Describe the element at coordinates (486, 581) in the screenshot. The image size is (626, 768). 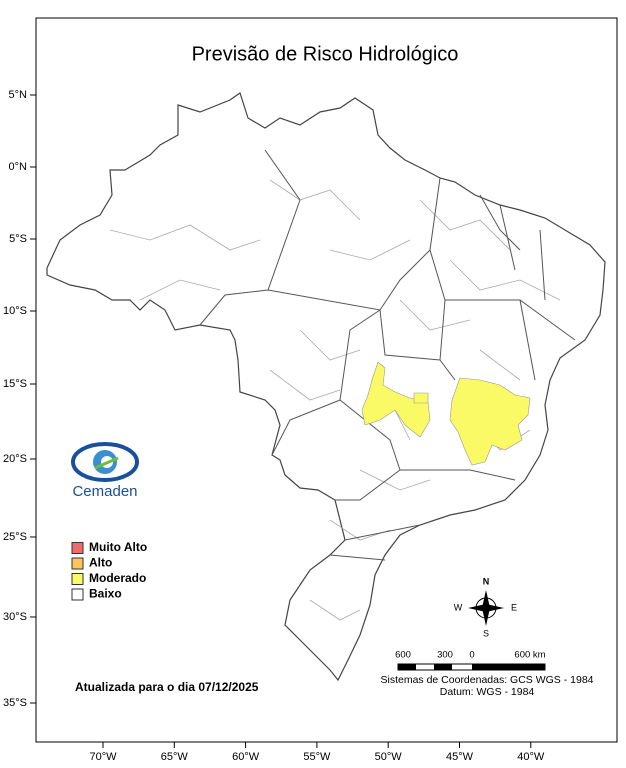
I see `compass-north: N` at that location.